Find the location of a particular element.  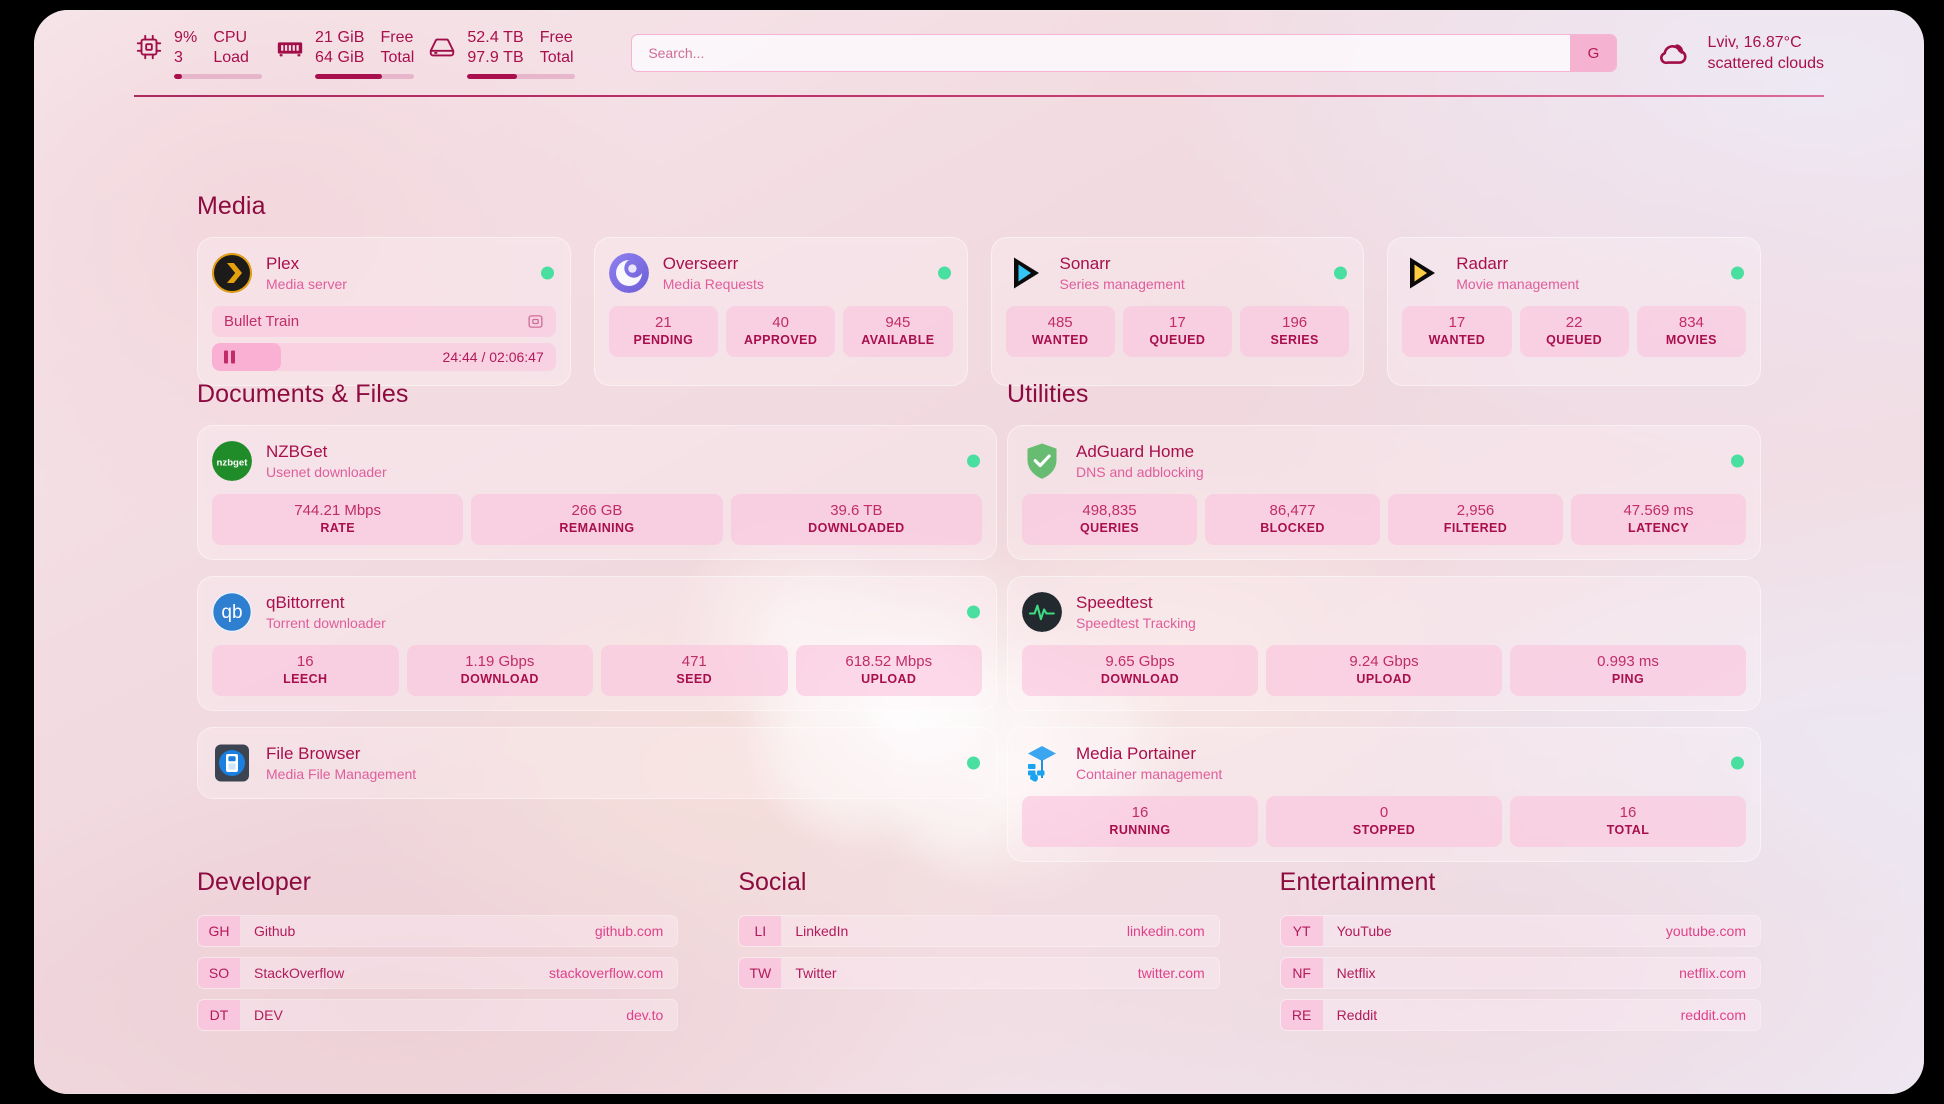

stat-value: 485 is located at coordinates (1060, 322).